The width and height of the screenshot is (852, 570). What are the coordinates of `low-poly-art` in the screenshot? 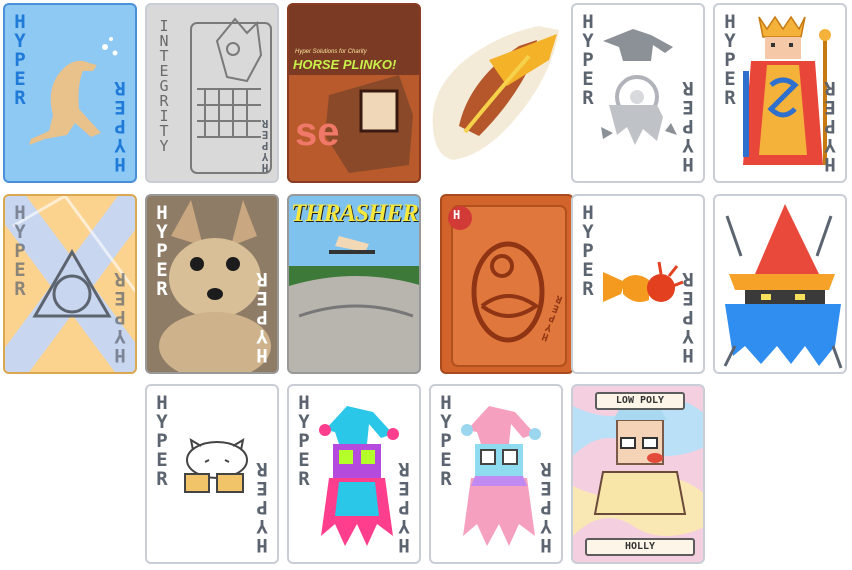 It's located at (638, 467).